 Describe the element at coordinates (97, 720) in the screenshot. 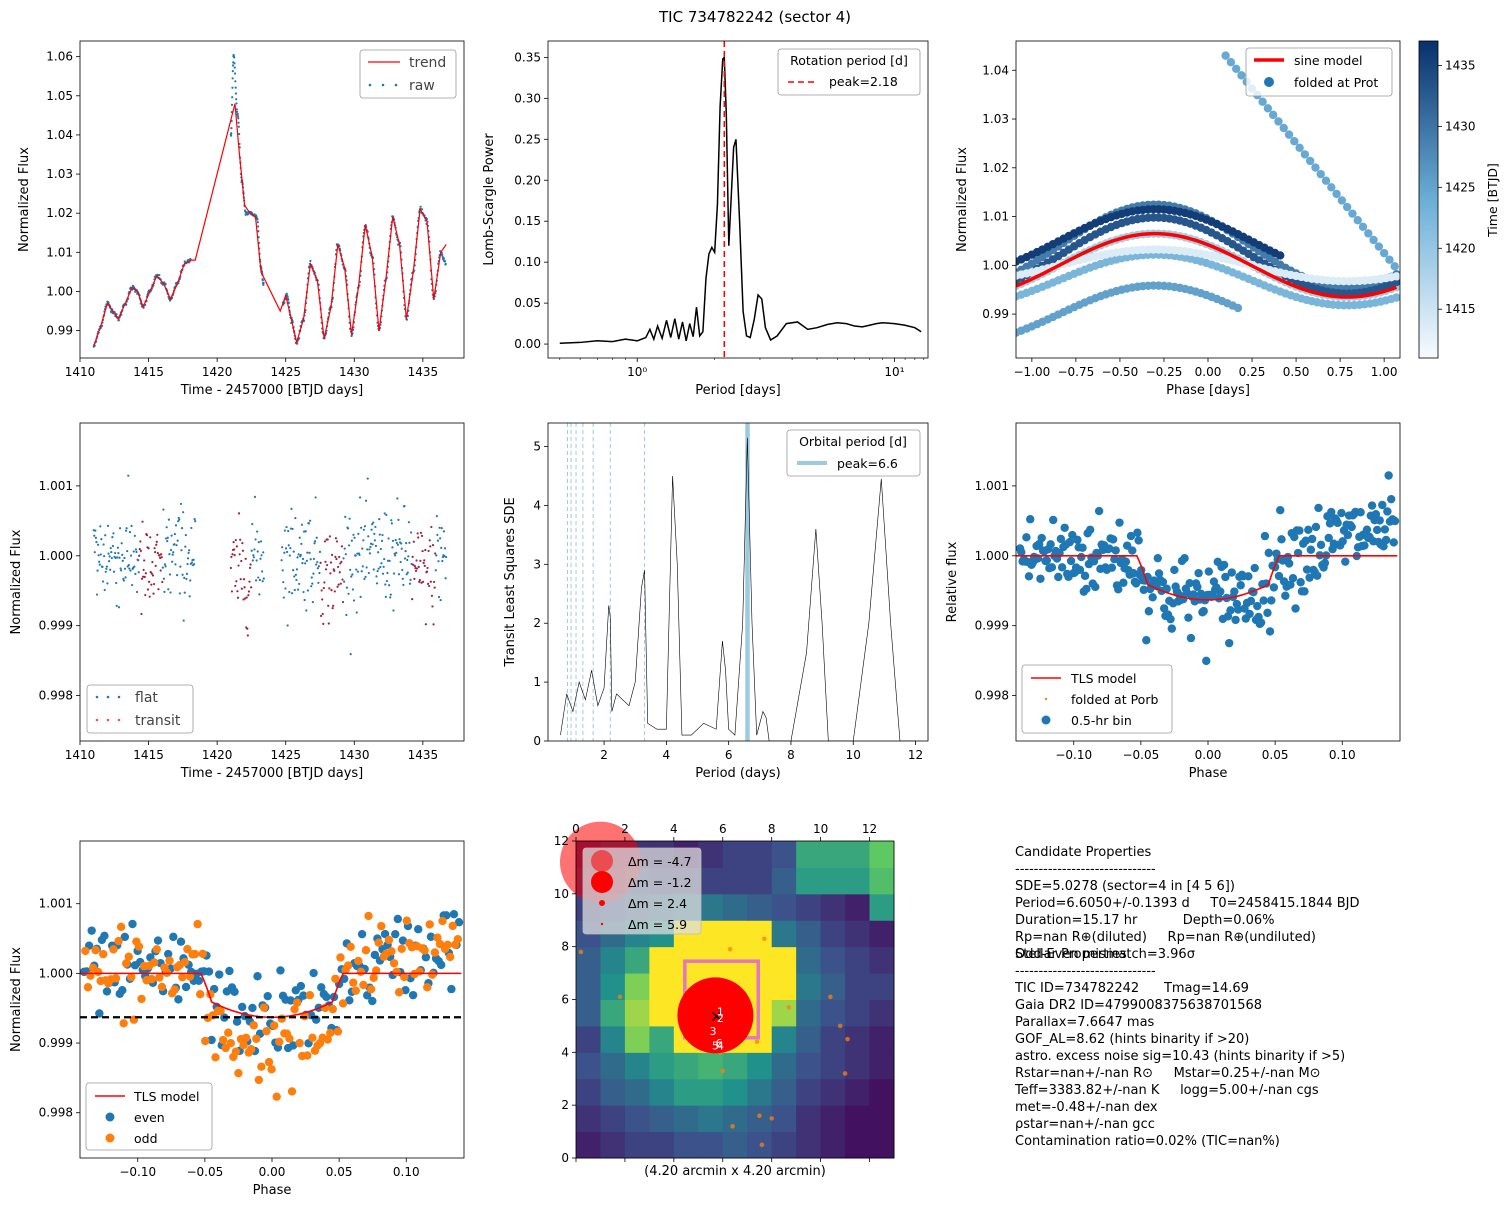

I see `legend-transit-marker` at that location.